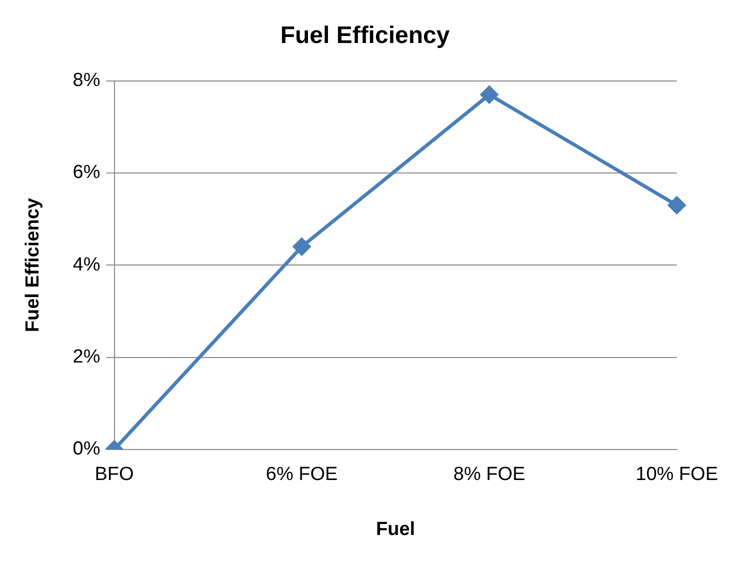 This screenshot has height=563, width=740. Describe the element at coordinates (396, 529) in the screenshot. I see `x-axis-title: Fuel` at that location.